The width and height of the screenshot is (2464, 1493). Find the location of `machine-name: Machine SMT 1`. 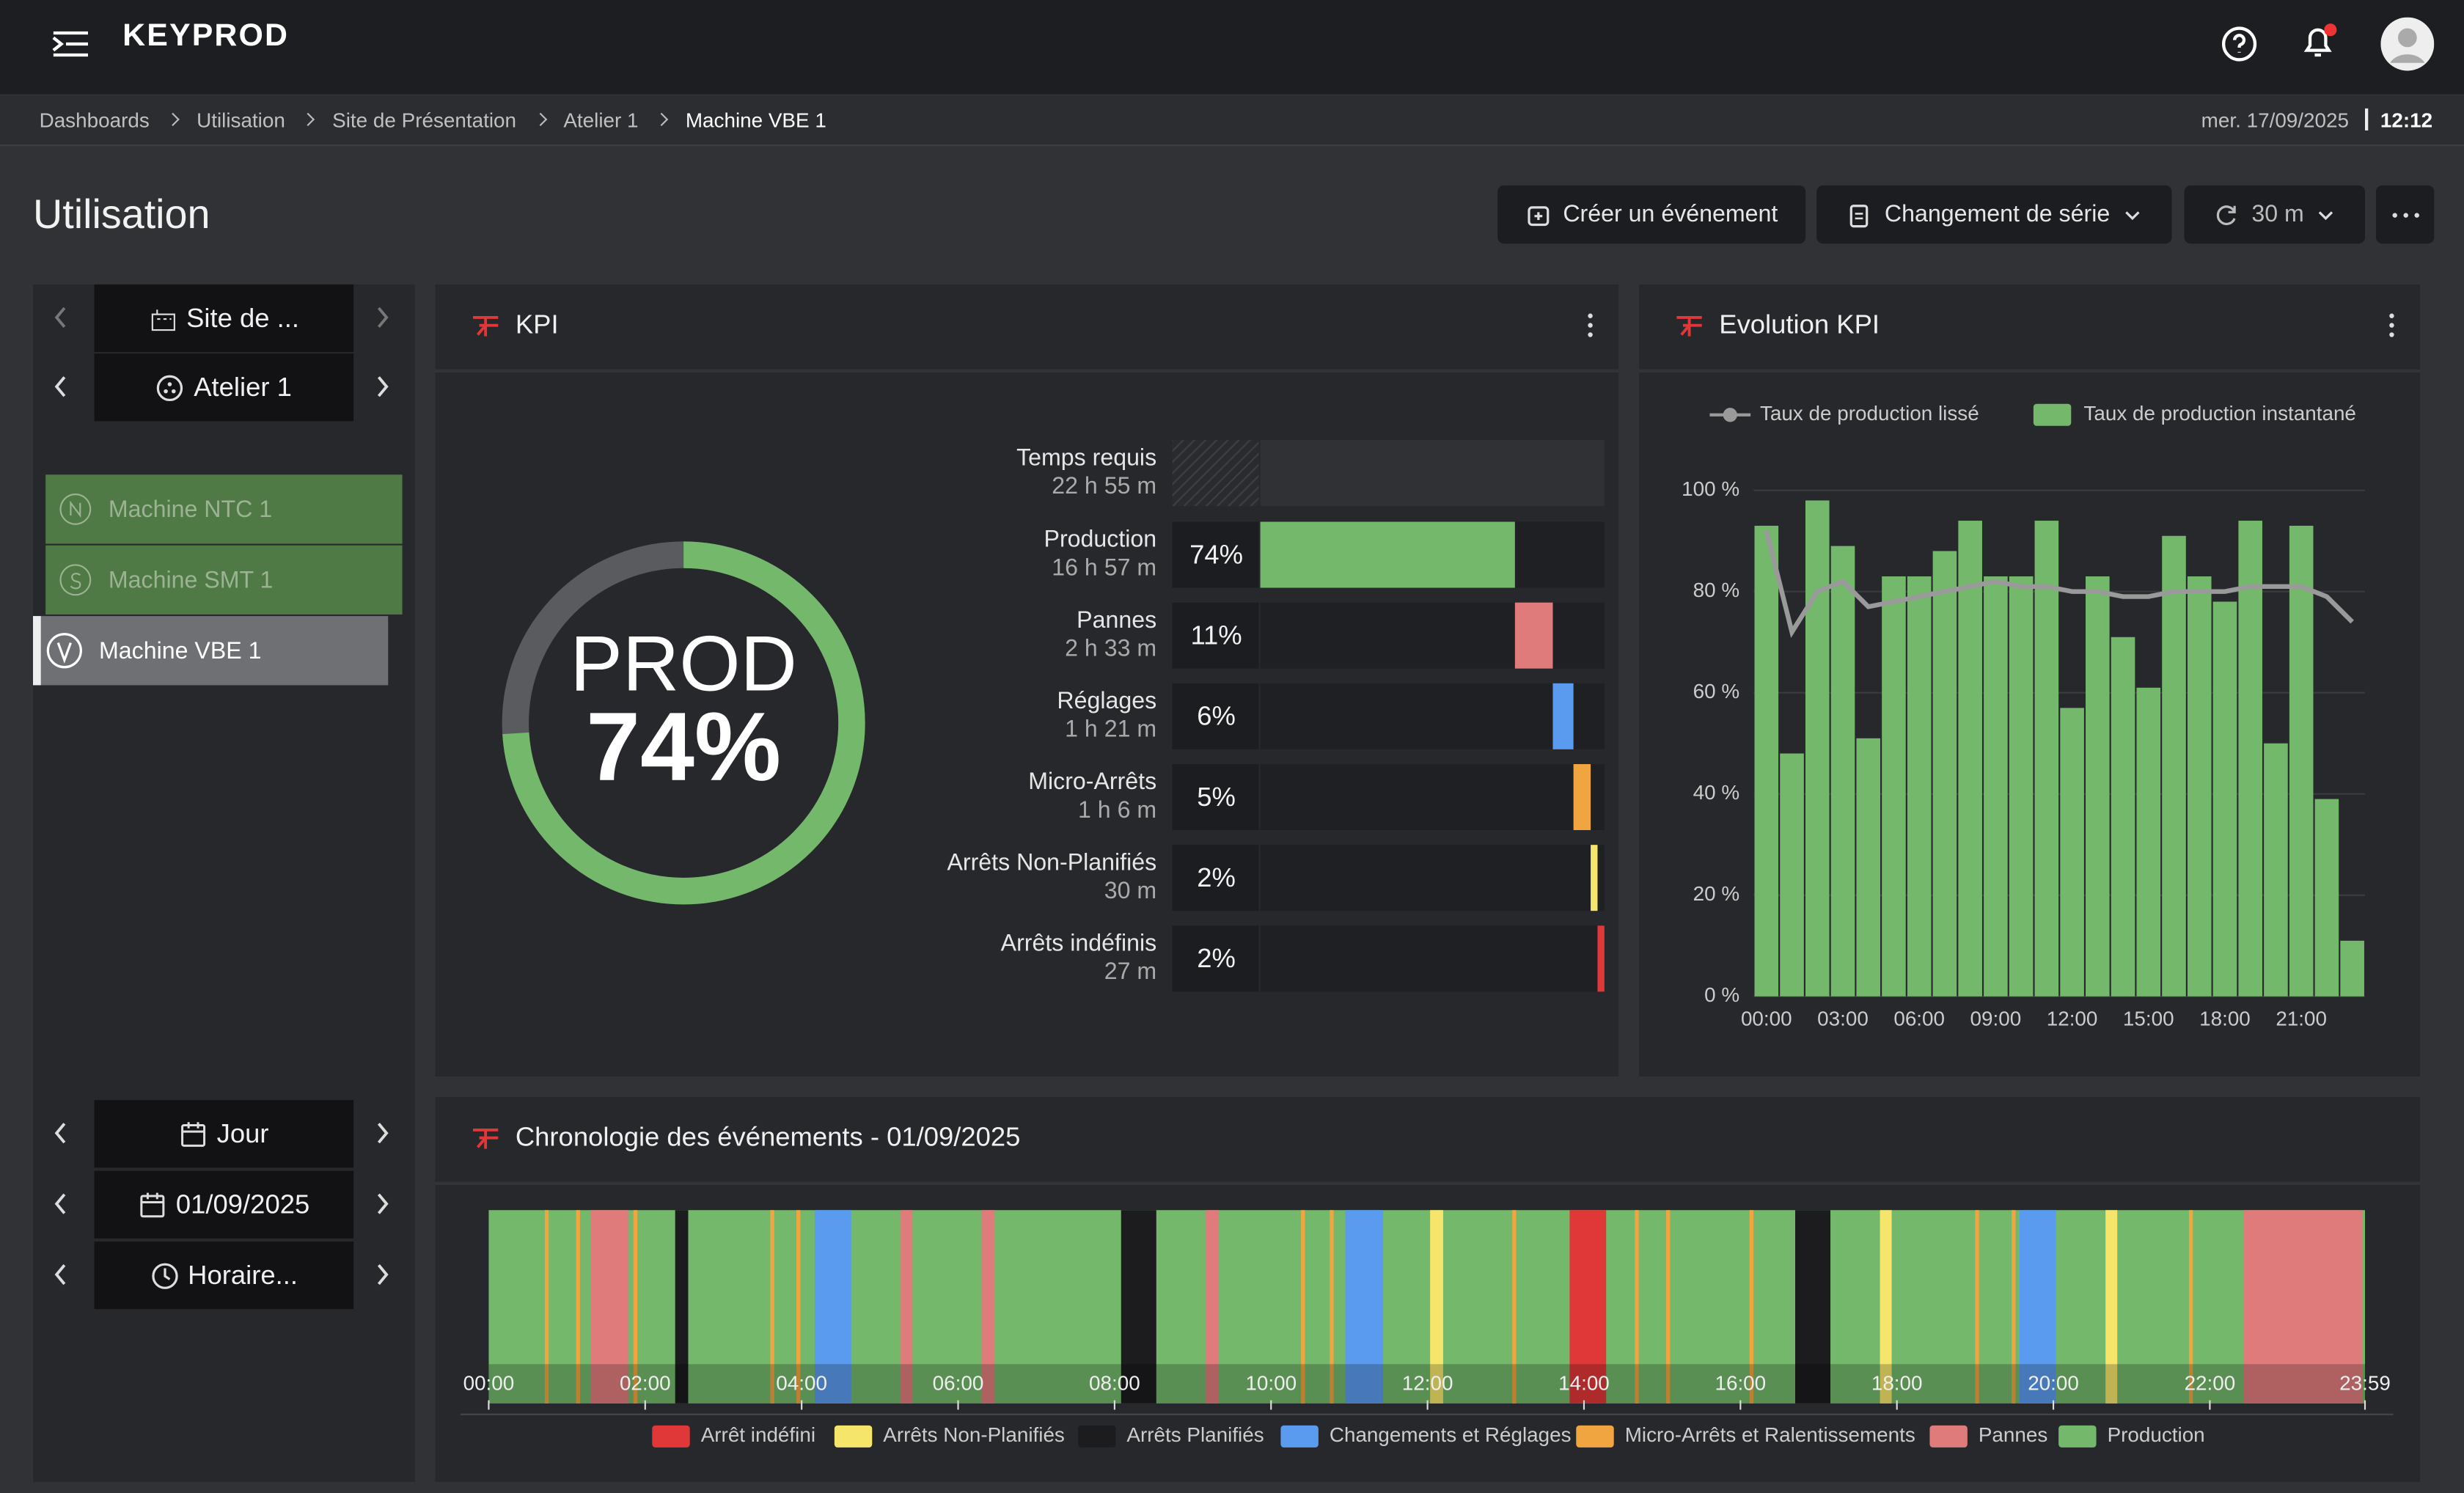

machine-name: Machine SMT 1 is located at coordinates (191, 580).